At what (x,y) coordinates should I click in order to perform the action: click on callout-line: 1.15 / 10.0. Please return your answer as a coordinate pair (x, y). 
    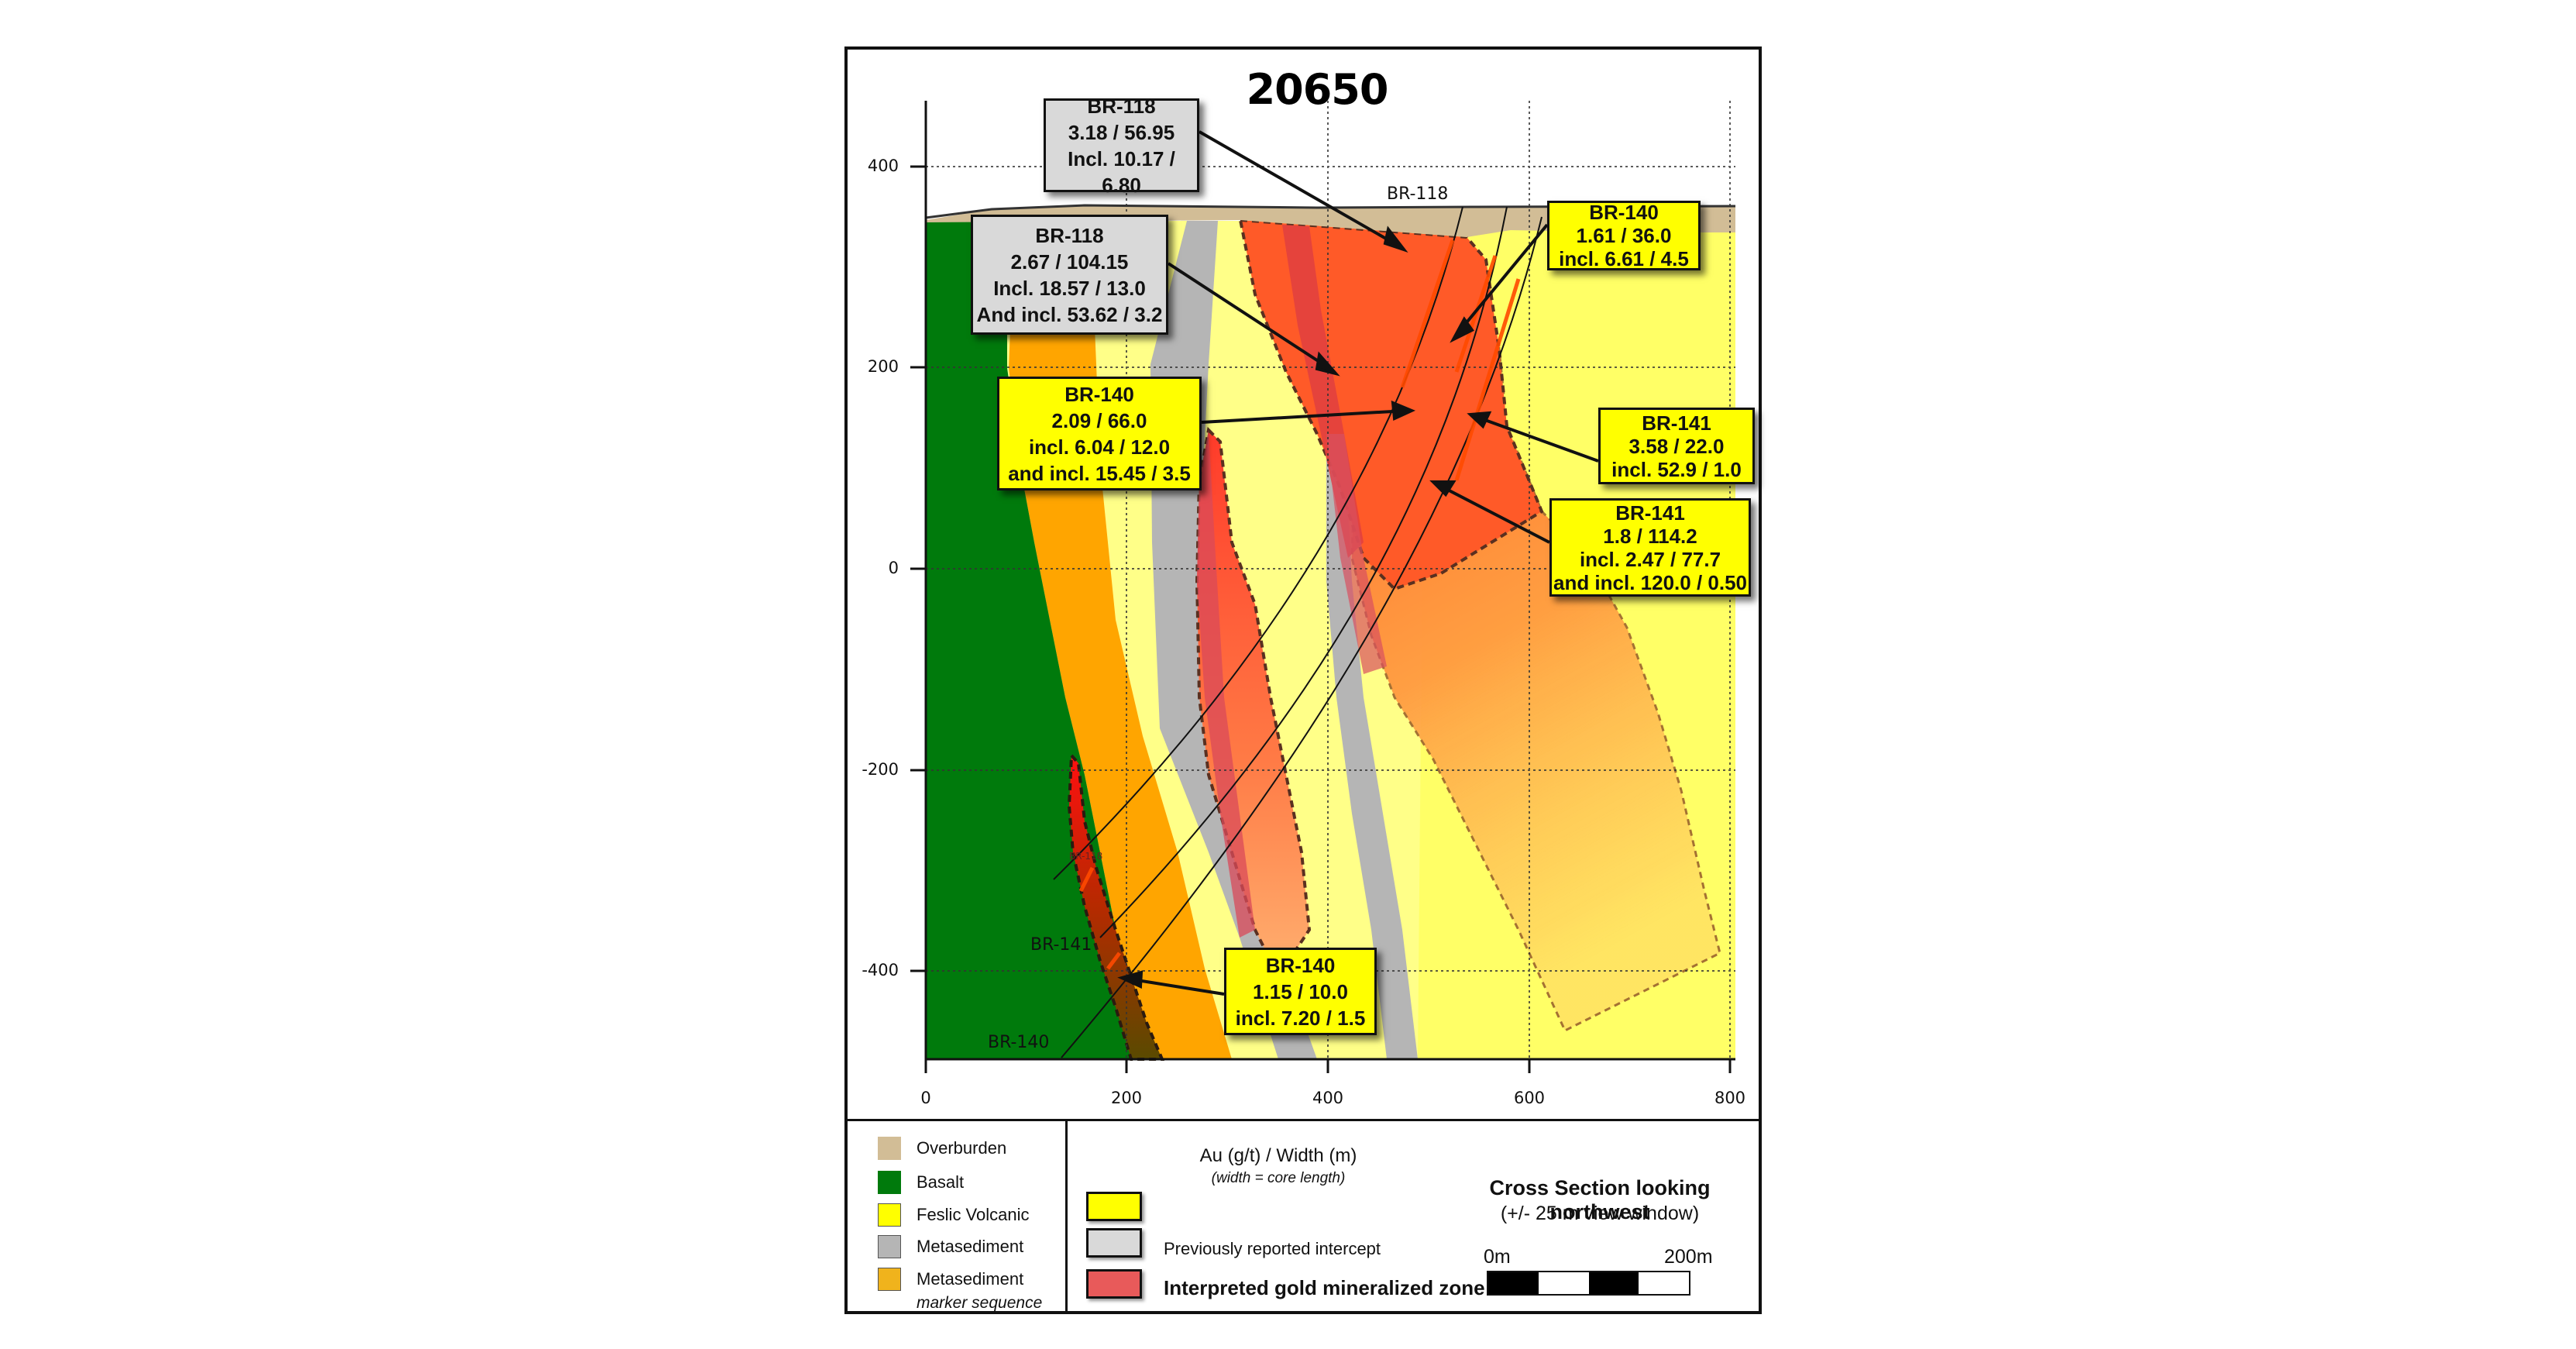
    Looking at the image, I should click on (1300, 991).